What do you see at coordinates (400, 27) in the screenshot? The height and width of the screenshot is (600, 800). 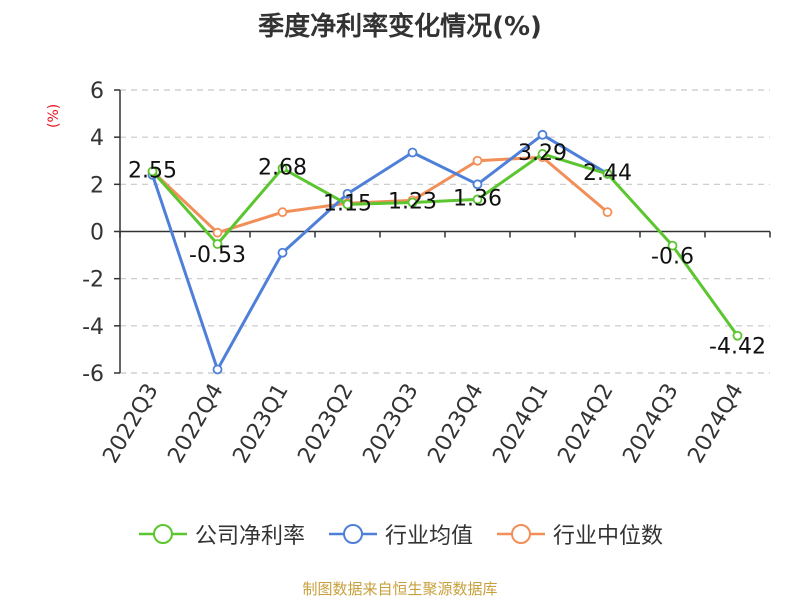 I see `chart-title: 季度净利率变化情况(%)` at bounding box center [400, 27].